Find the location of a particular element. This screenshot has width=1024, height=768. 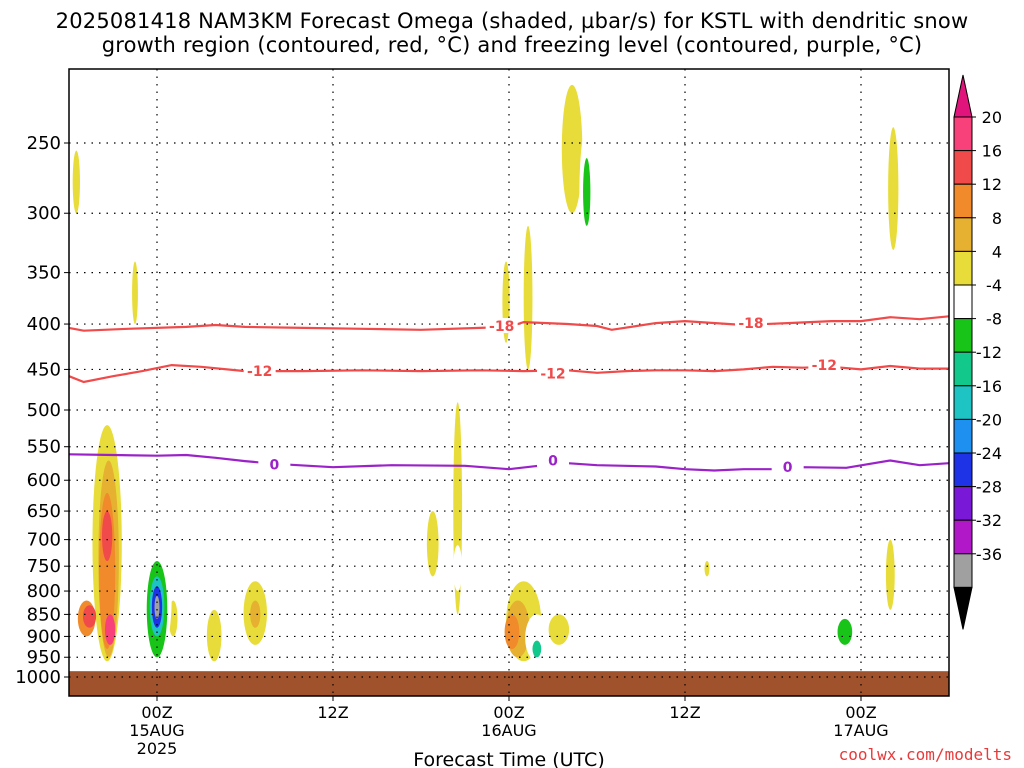

y-tick-label: 700 is located at coordinates (44, 540).